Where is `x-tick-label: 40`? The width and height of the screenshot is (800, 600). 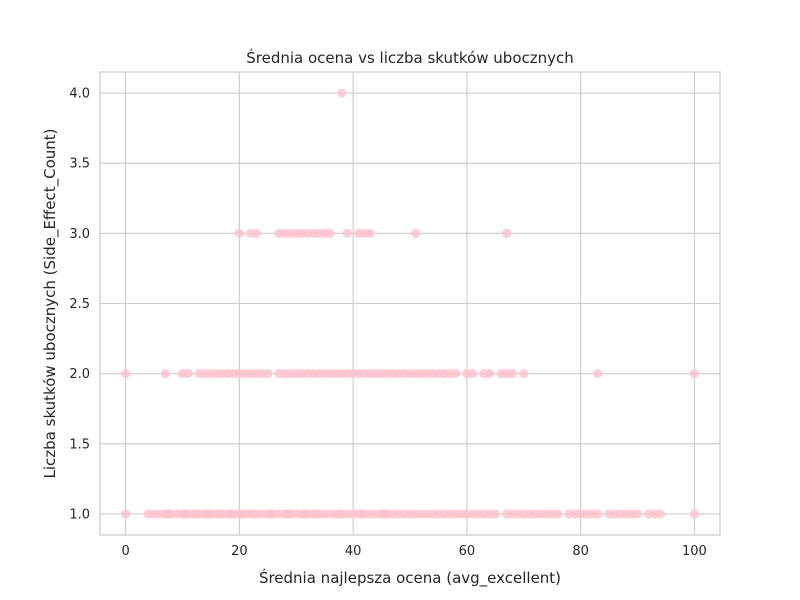
x-tick-label: 40 is located at coordinates (353, 551).